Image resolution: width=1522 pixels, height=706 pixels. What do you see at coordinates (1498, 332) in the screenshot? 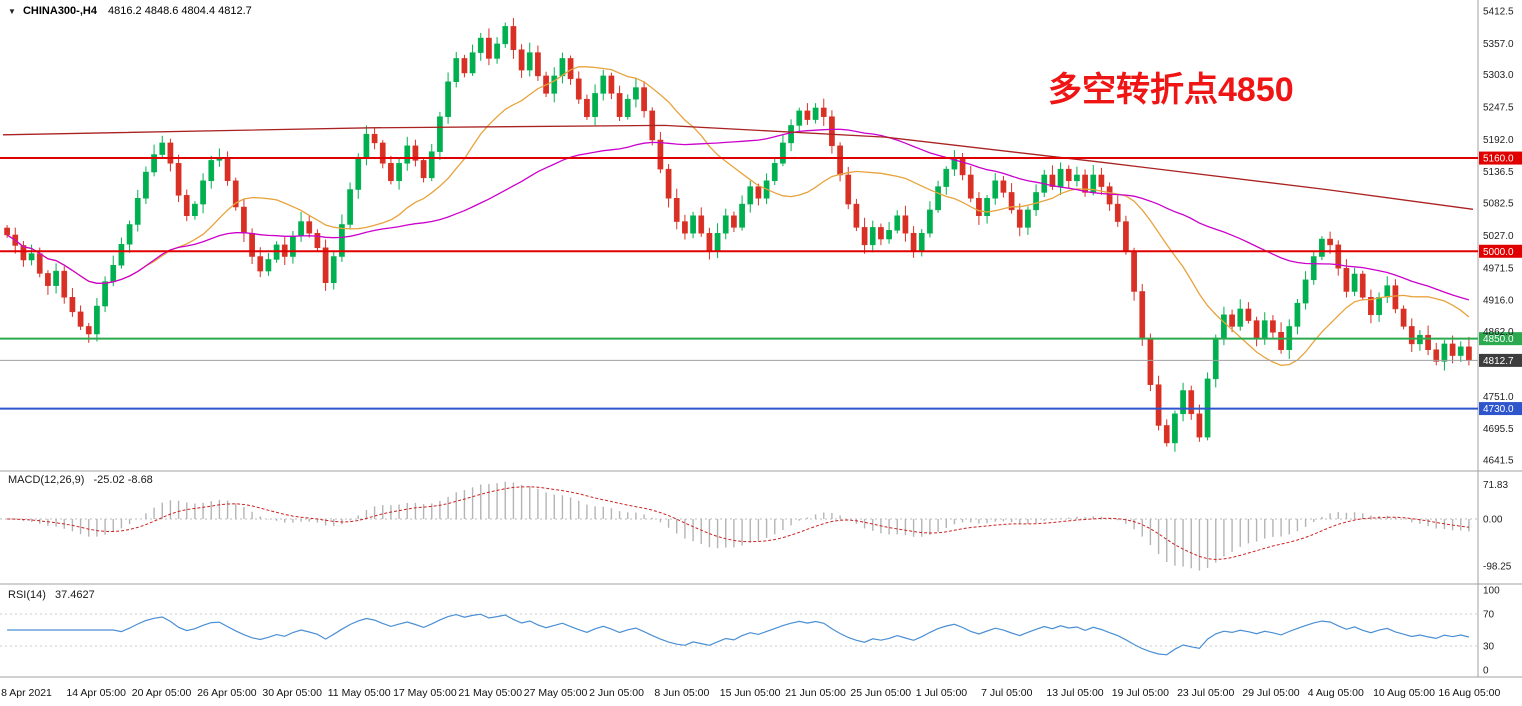
I see `svg-text: 4862.0` at bounding box center [1498, 332].